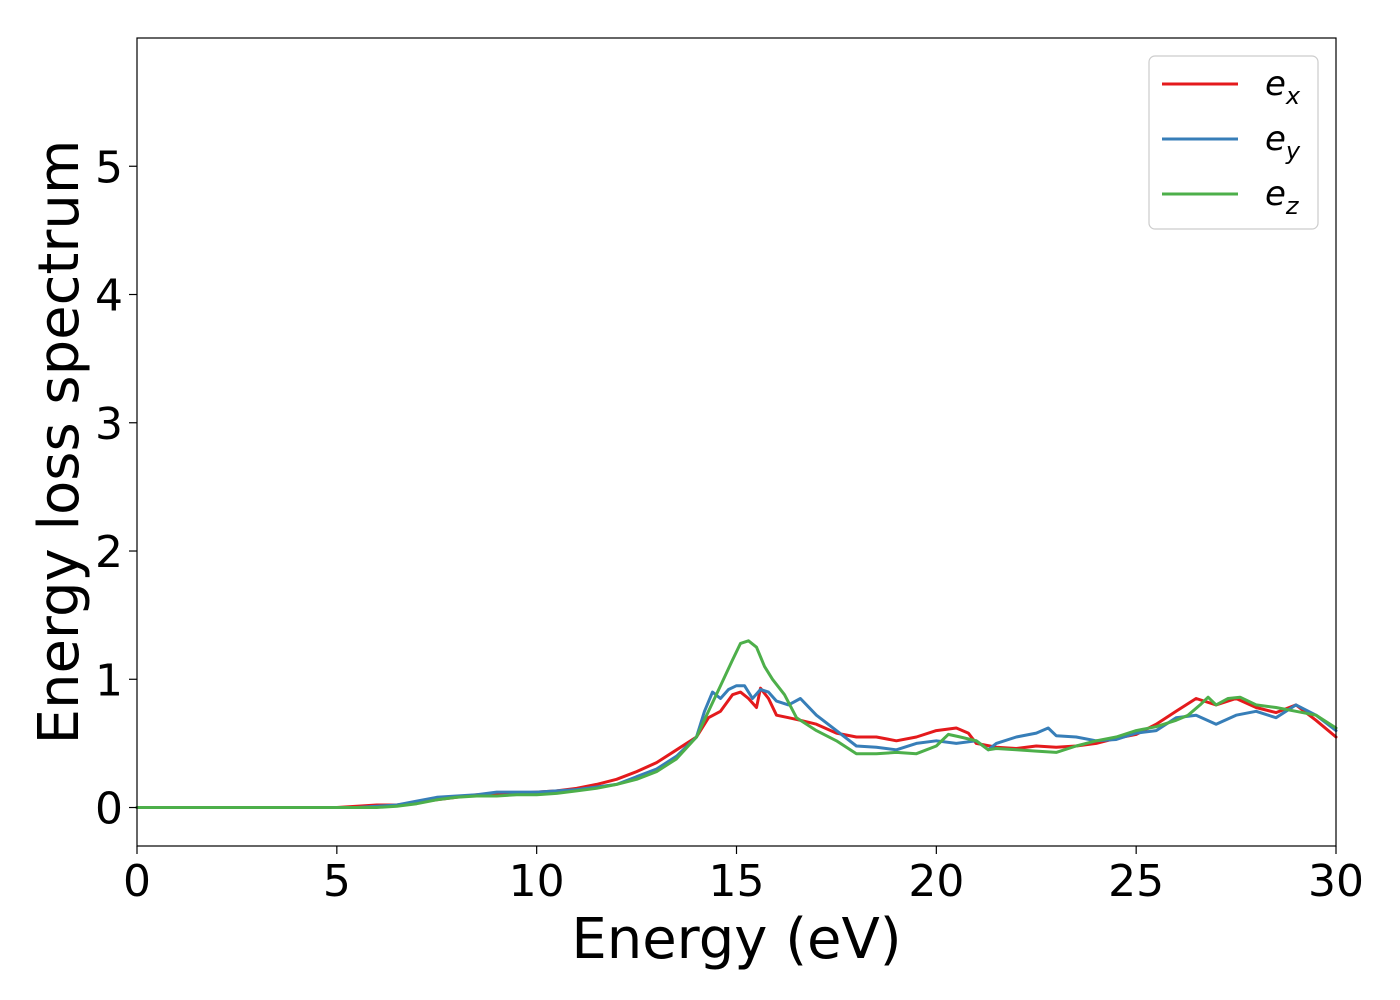 The width and height of the screenshot is (1400, 1000). Describe the element at coordinates (109, 680) in the screenshot. I see `y-tick-label: 1` at that location.